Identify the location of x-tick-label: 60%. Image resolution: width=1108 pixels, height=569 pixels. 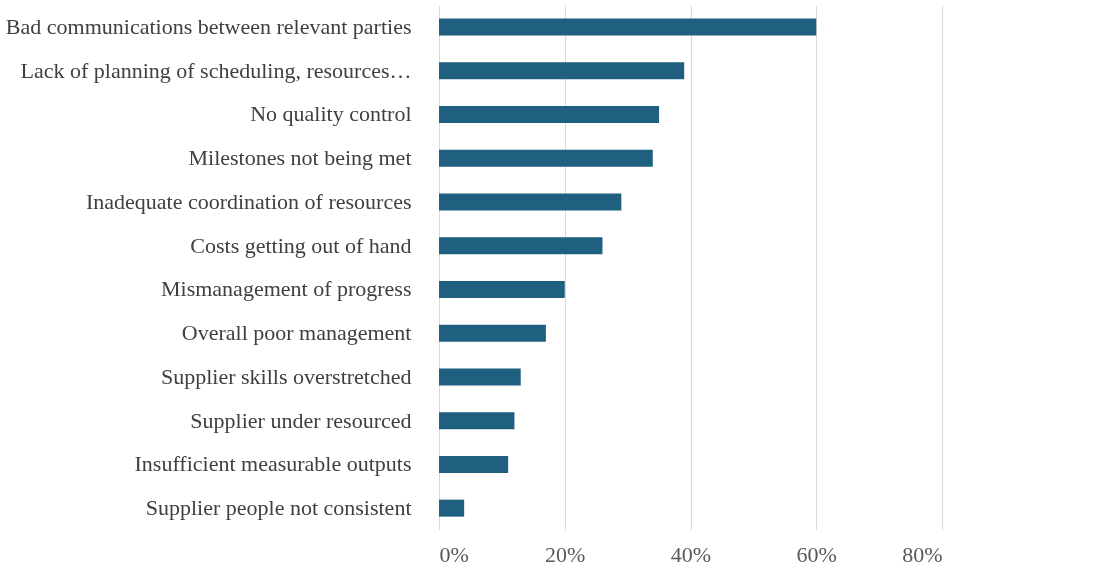
(816, 554).